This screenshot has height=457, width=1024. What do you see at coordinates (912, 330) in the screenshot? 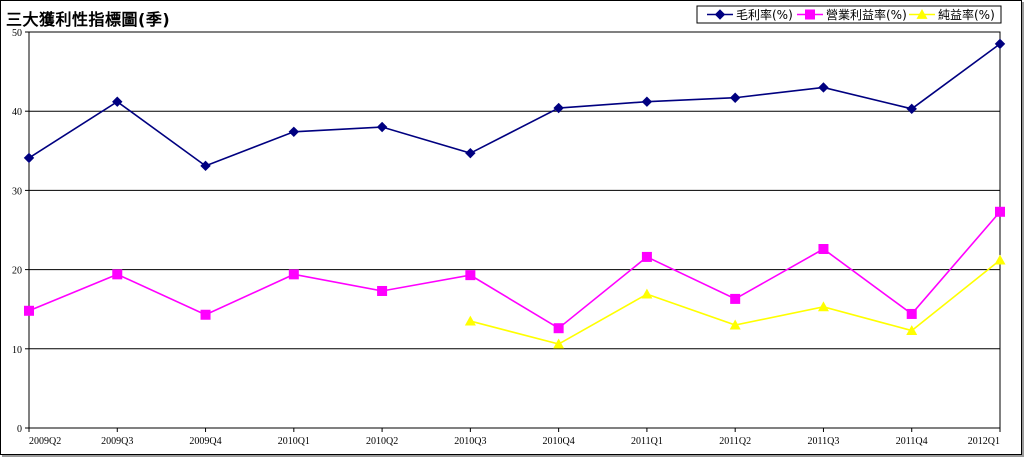
I see `data-point-s2-2011Q4` at bounding box center [912, 330].